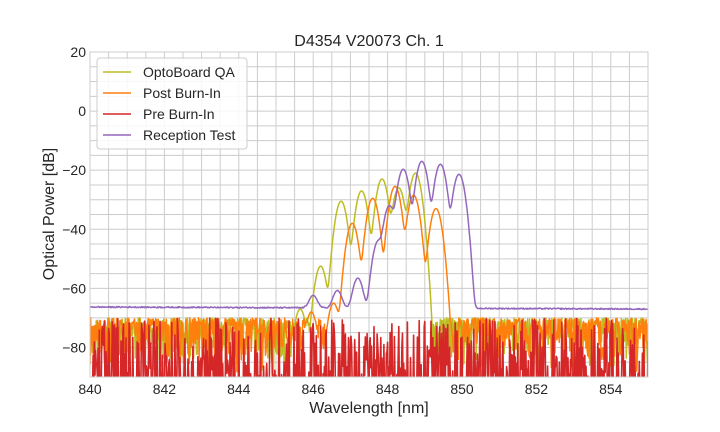  Describe the element at coordinates (350, 389) in the screenshot. I see `x-axis: 840 842 844 846 848 850 852 854` at that location.